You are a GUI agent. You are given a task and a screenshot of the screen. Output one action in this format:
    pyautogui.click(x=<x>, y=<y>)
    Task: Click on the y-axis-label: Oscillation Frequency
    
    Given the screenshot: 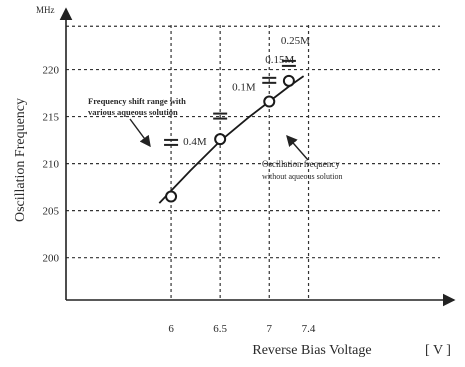 What is the action you would take?
    pyautogui.click(x=20, y=160)
    